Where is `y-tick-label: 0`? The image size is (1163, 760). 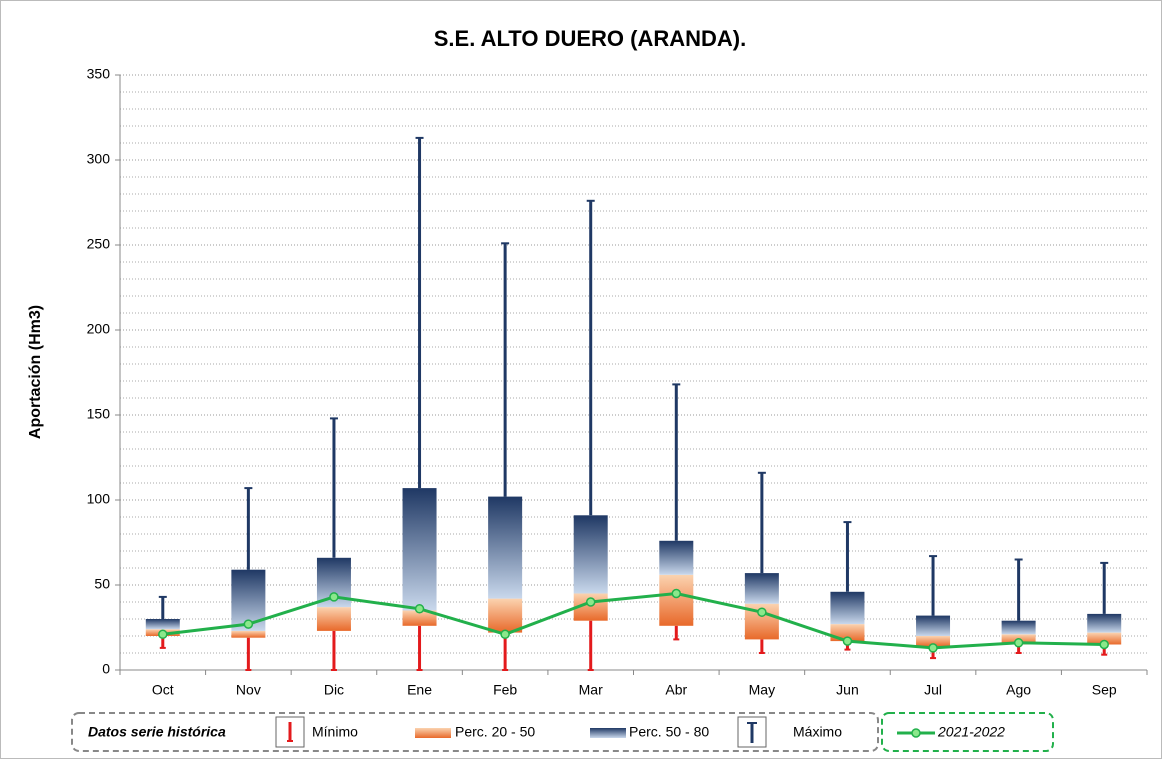
y-tick-label: 0 is located at coordinates (106, 669).